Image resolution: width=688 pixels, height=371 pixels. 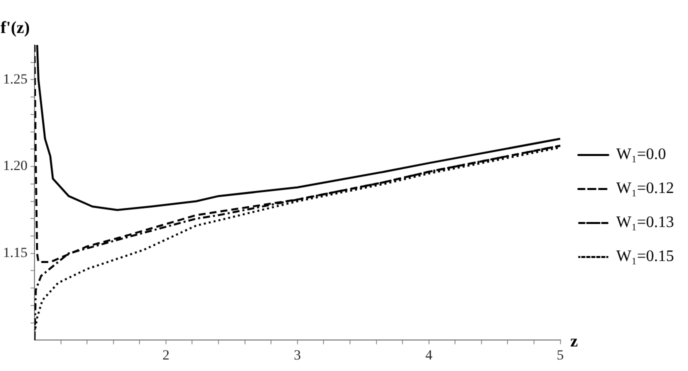 I want to click on legend-label: W₁=0.15, so click(x=645, y=257).